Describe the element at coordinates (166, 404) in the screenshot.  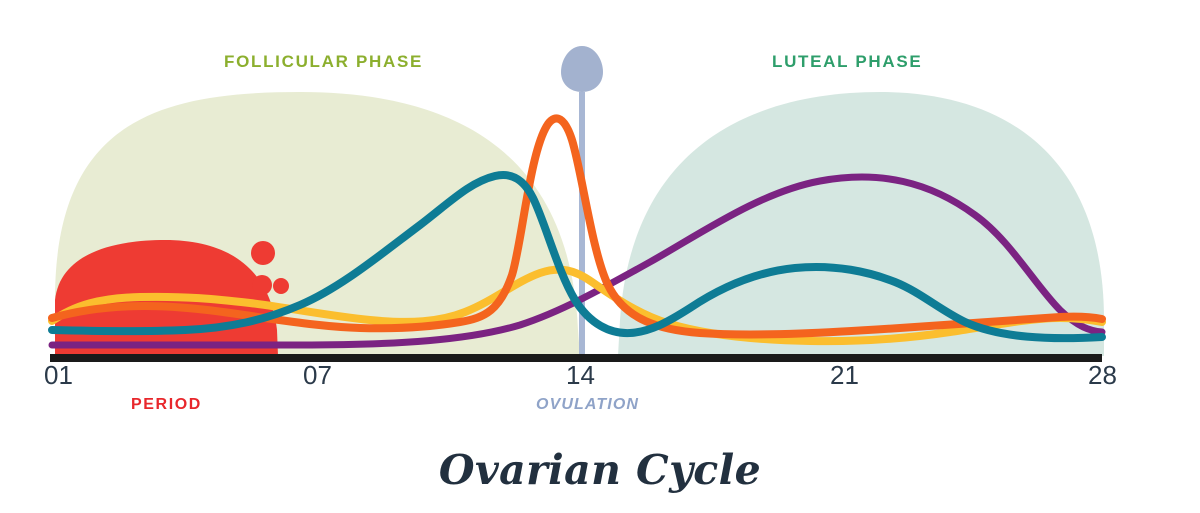
I see `period-label: PERIOD` at that location.